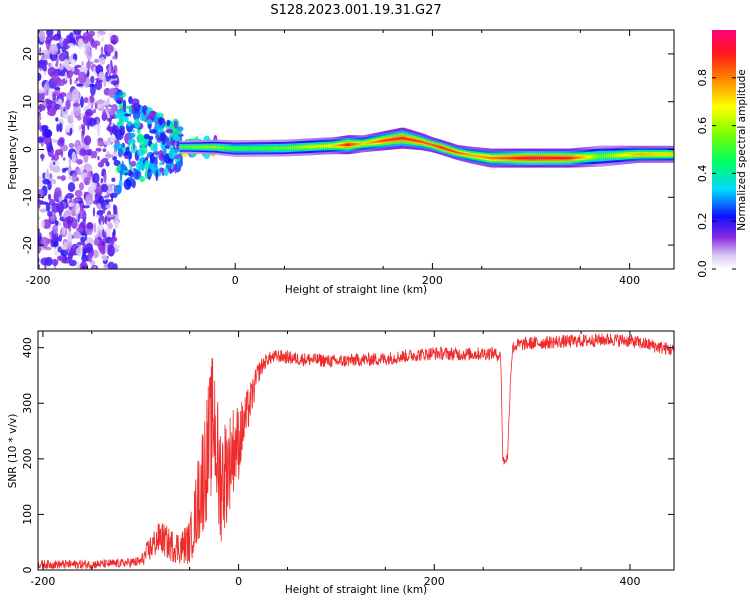 The width and height of the screenshot is (750, 600). Describe the element at coordinates (702, 126) in the screenshot. I see `colorbar-tick-label: 0.6` at that location.